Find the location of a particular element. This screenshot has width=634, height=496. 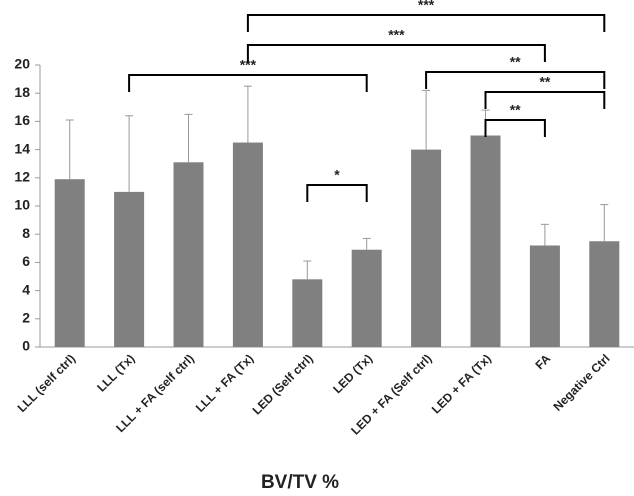

y-tick-label: 14 is located at coordinates (22, 148).